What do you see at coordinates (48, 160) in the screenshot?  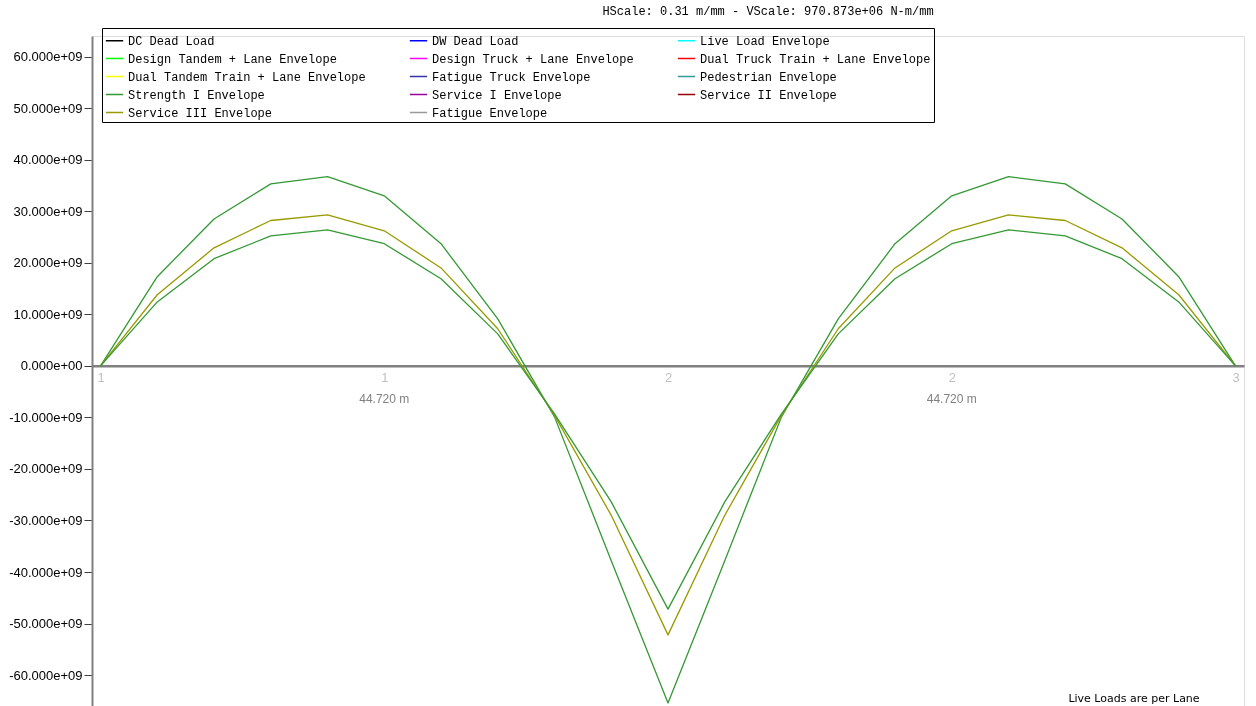 I see `y-tick-label: 40.000e+09` at bounding box center [48, 160].